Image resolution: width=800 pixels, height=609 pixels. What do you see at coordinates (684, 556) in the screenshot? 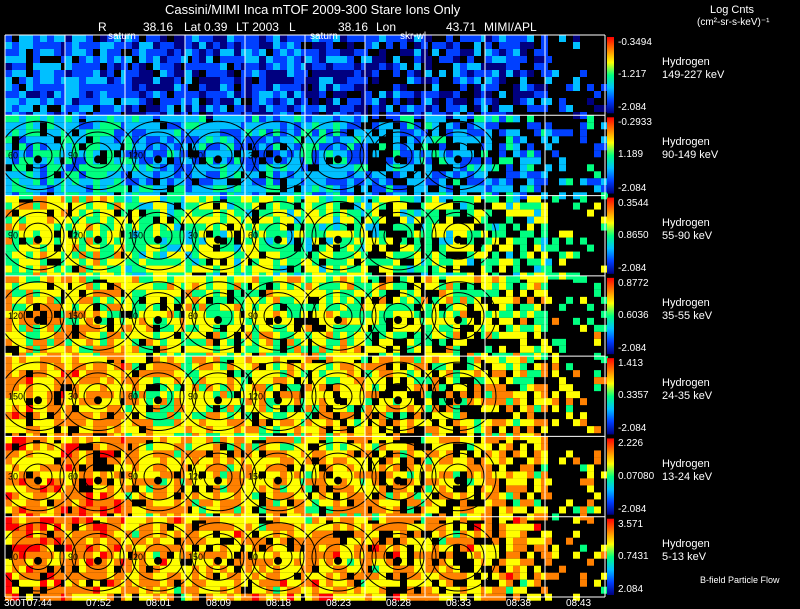
I see `energy-label: 5-13 keV` at bounding box center [684, 556].